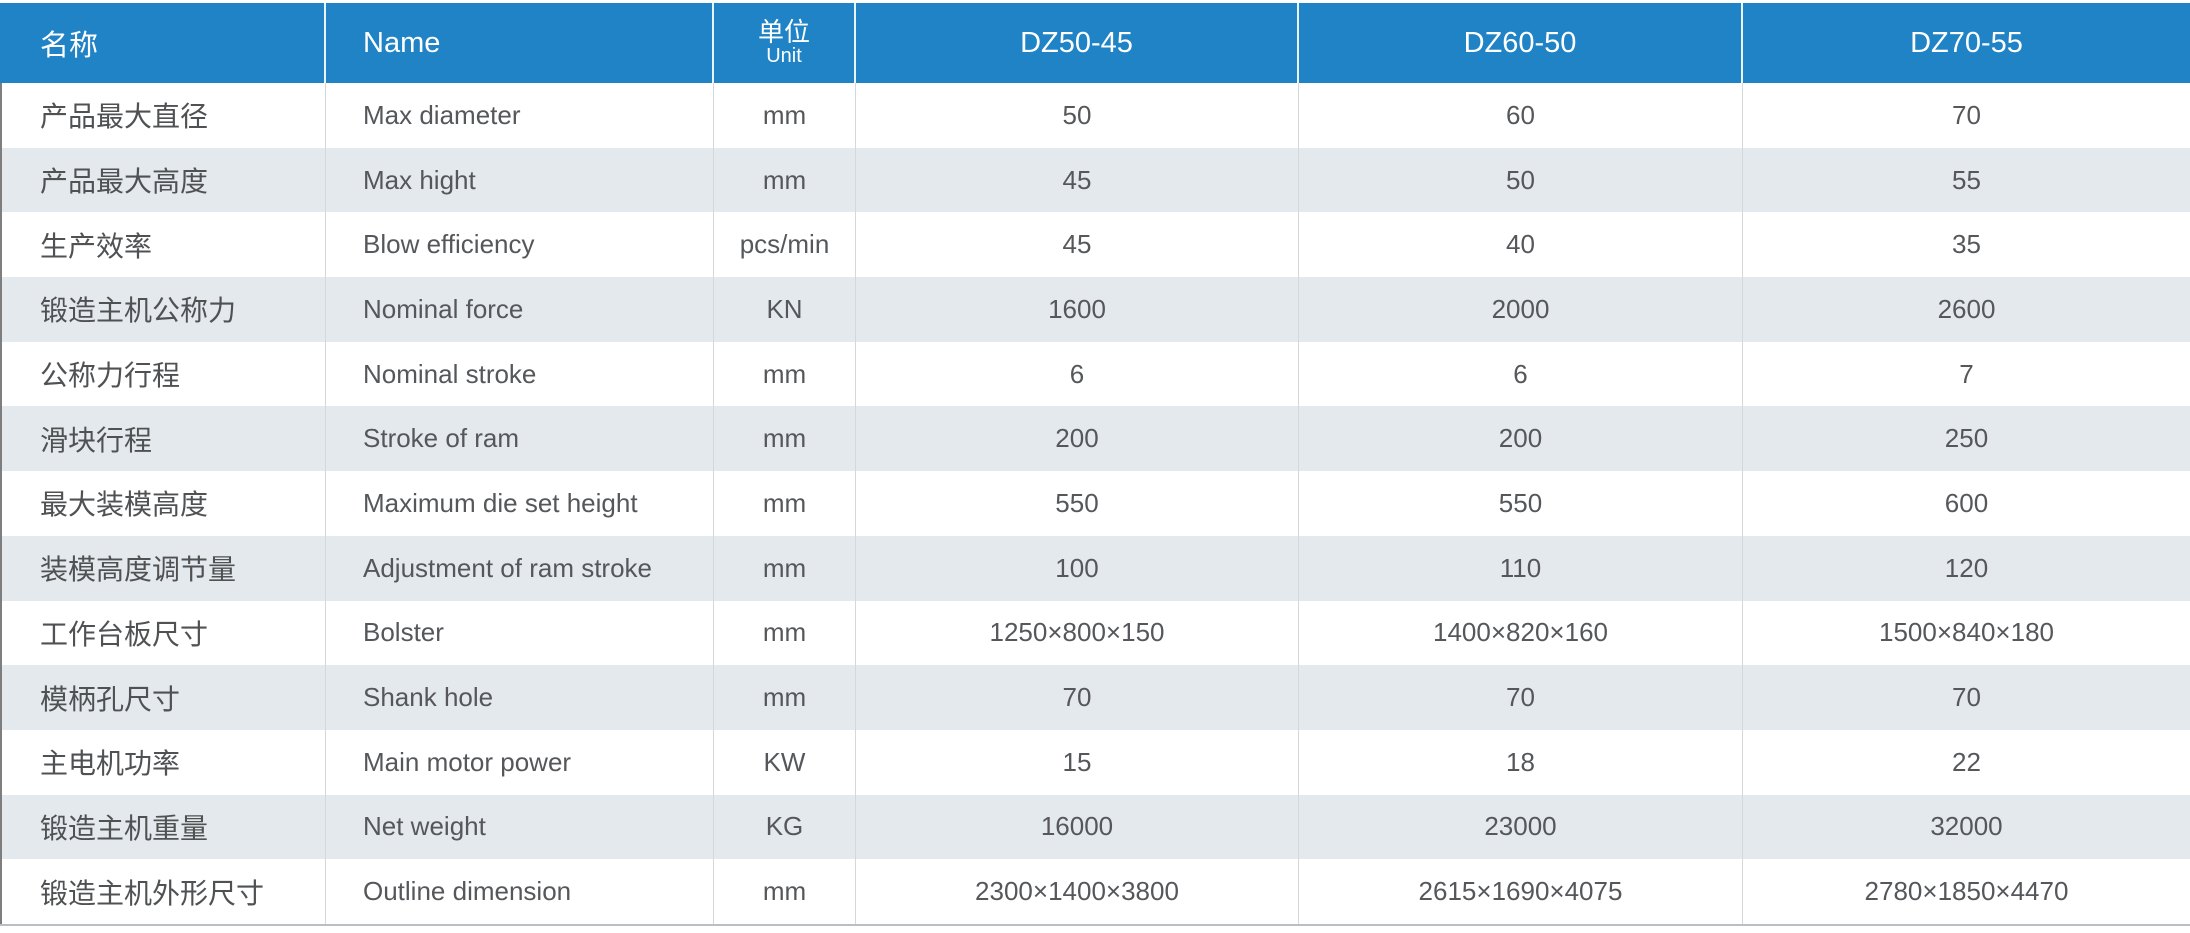  What do you see at coordinates (1521, 891) in the screenshot?
I see `spec-value-dz60-50: 2615×1690×4075` at bounding box center [1521, 891].